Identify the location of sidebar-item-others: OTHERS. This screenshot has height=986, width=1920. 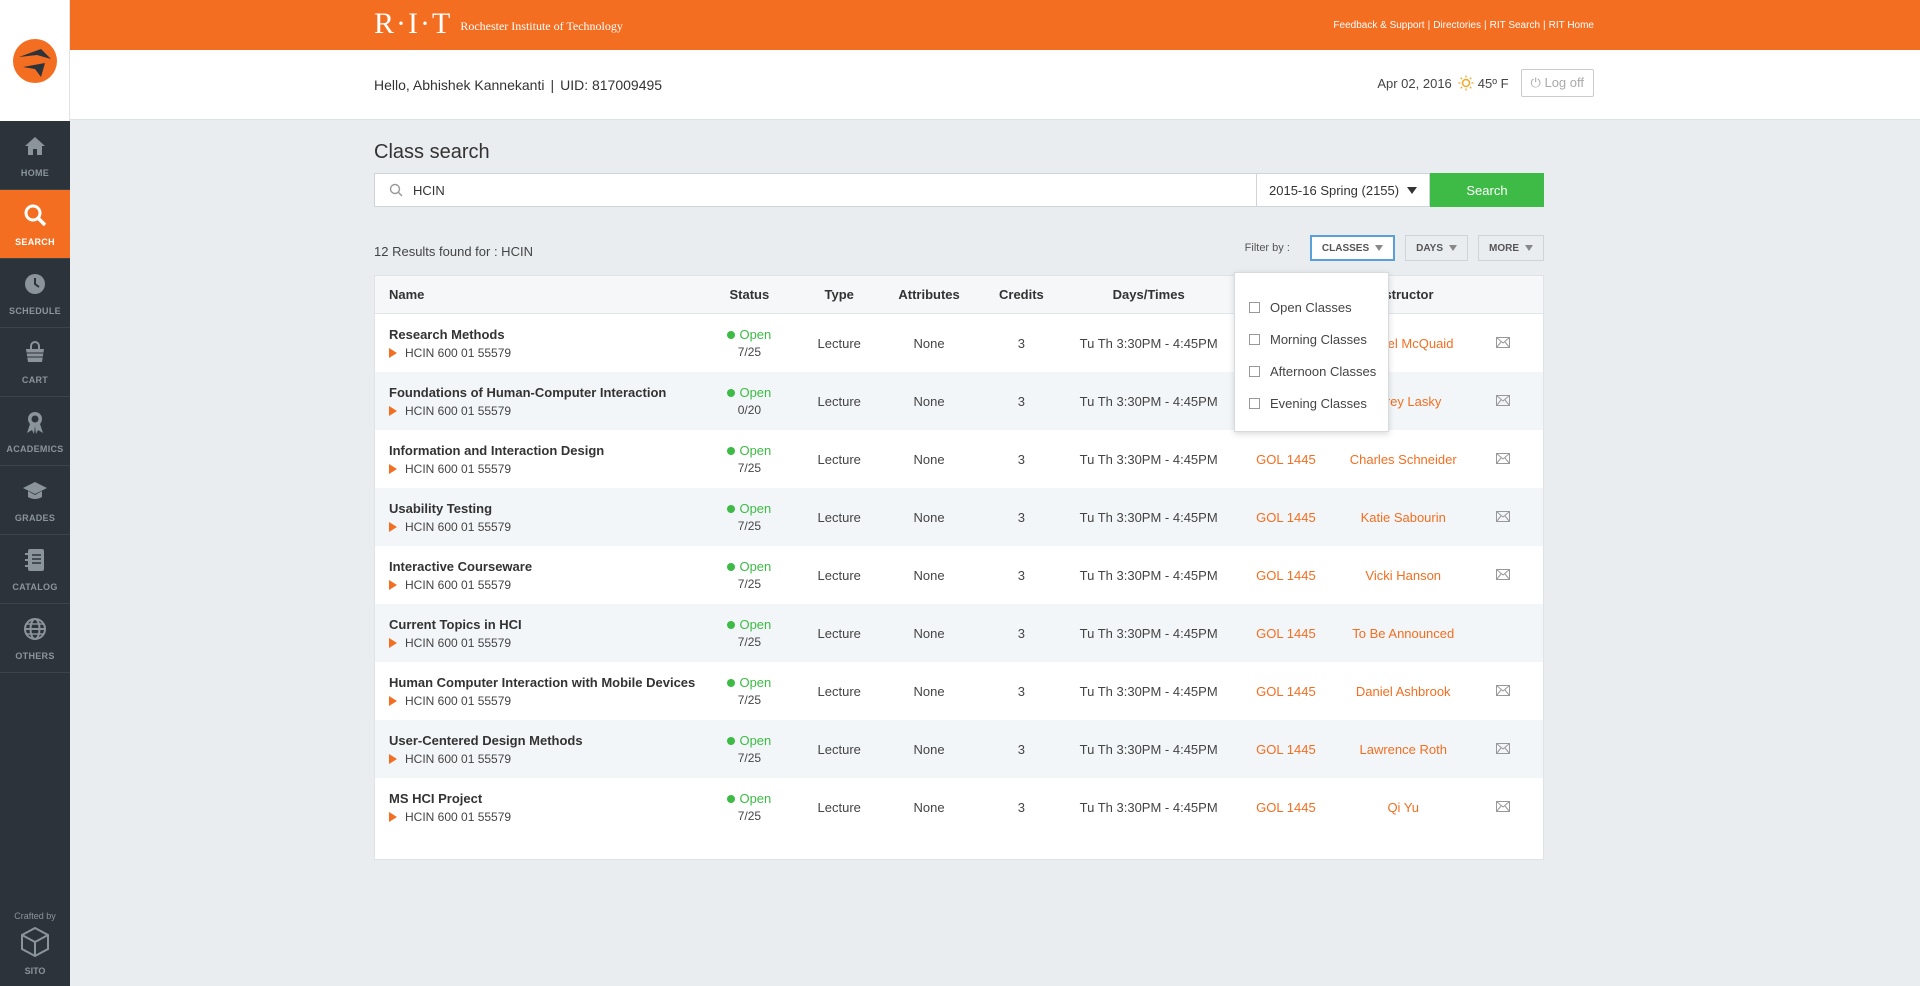
(35, 638).